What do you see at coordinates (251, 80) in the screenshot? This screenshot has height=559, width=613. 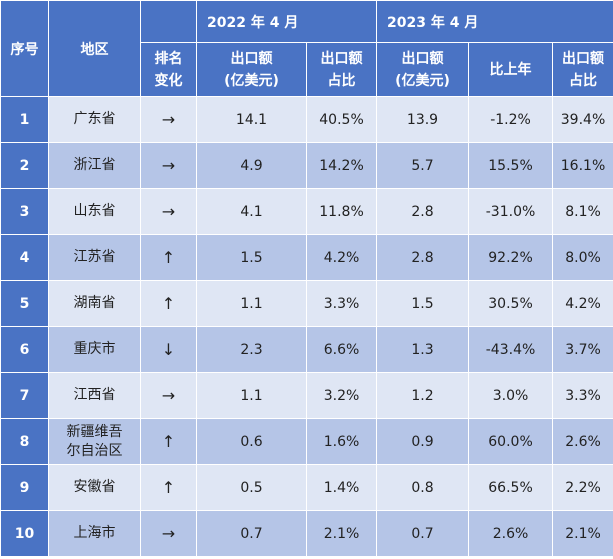 I see `header-export-value-2022-line2: (亿美元)` at bounding box center [251, 80].